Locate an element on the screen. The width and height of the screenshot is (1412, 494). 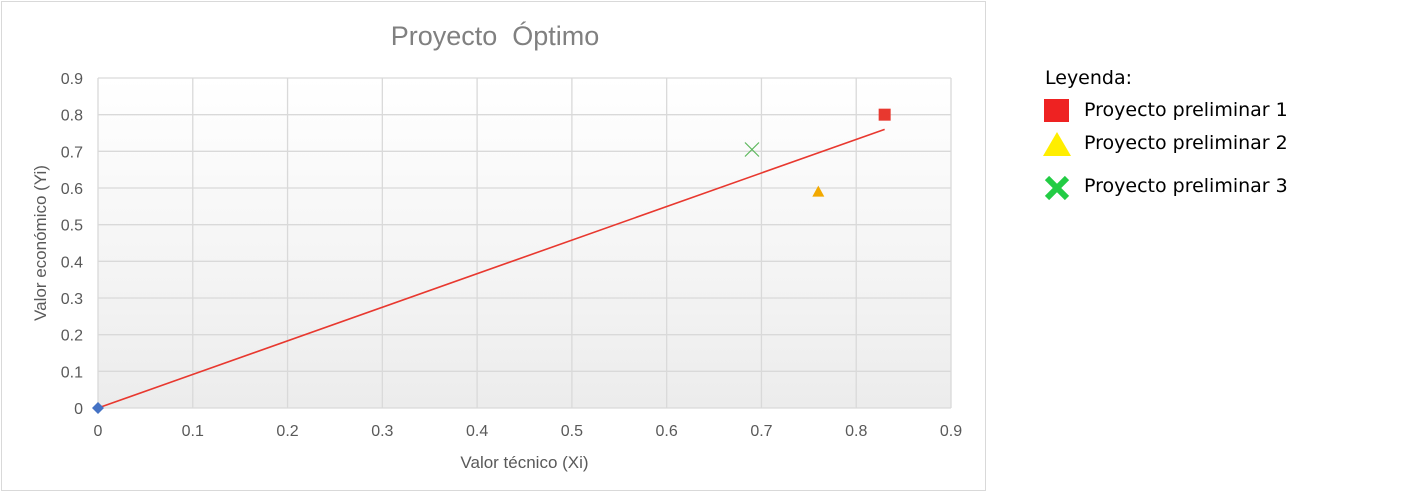
x-tick-label: 0 is located at coordinates (98, 431).